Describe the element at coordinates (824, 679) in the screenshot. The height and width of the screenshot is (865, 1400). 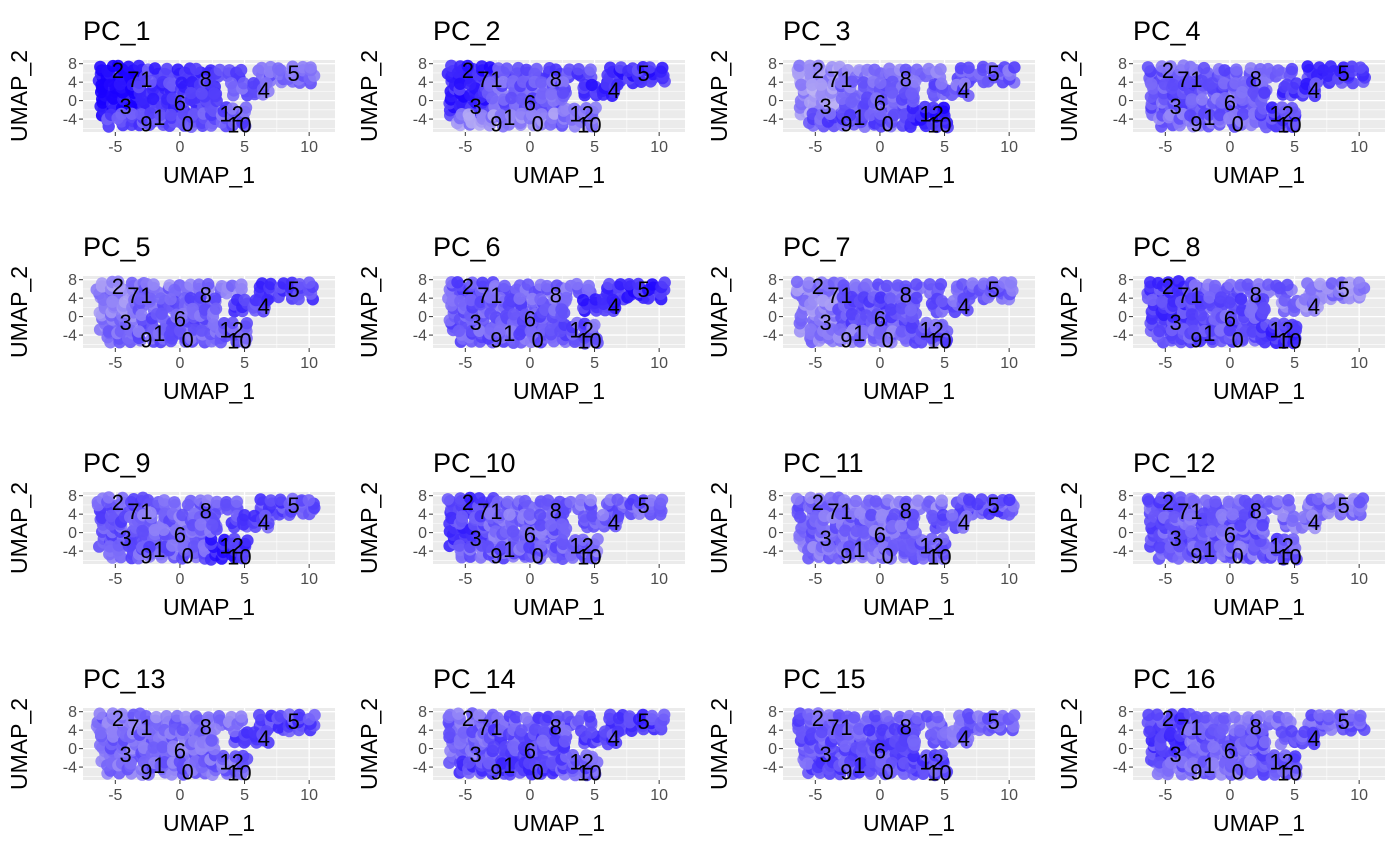
I see `panel-title: PC_15` at that location.